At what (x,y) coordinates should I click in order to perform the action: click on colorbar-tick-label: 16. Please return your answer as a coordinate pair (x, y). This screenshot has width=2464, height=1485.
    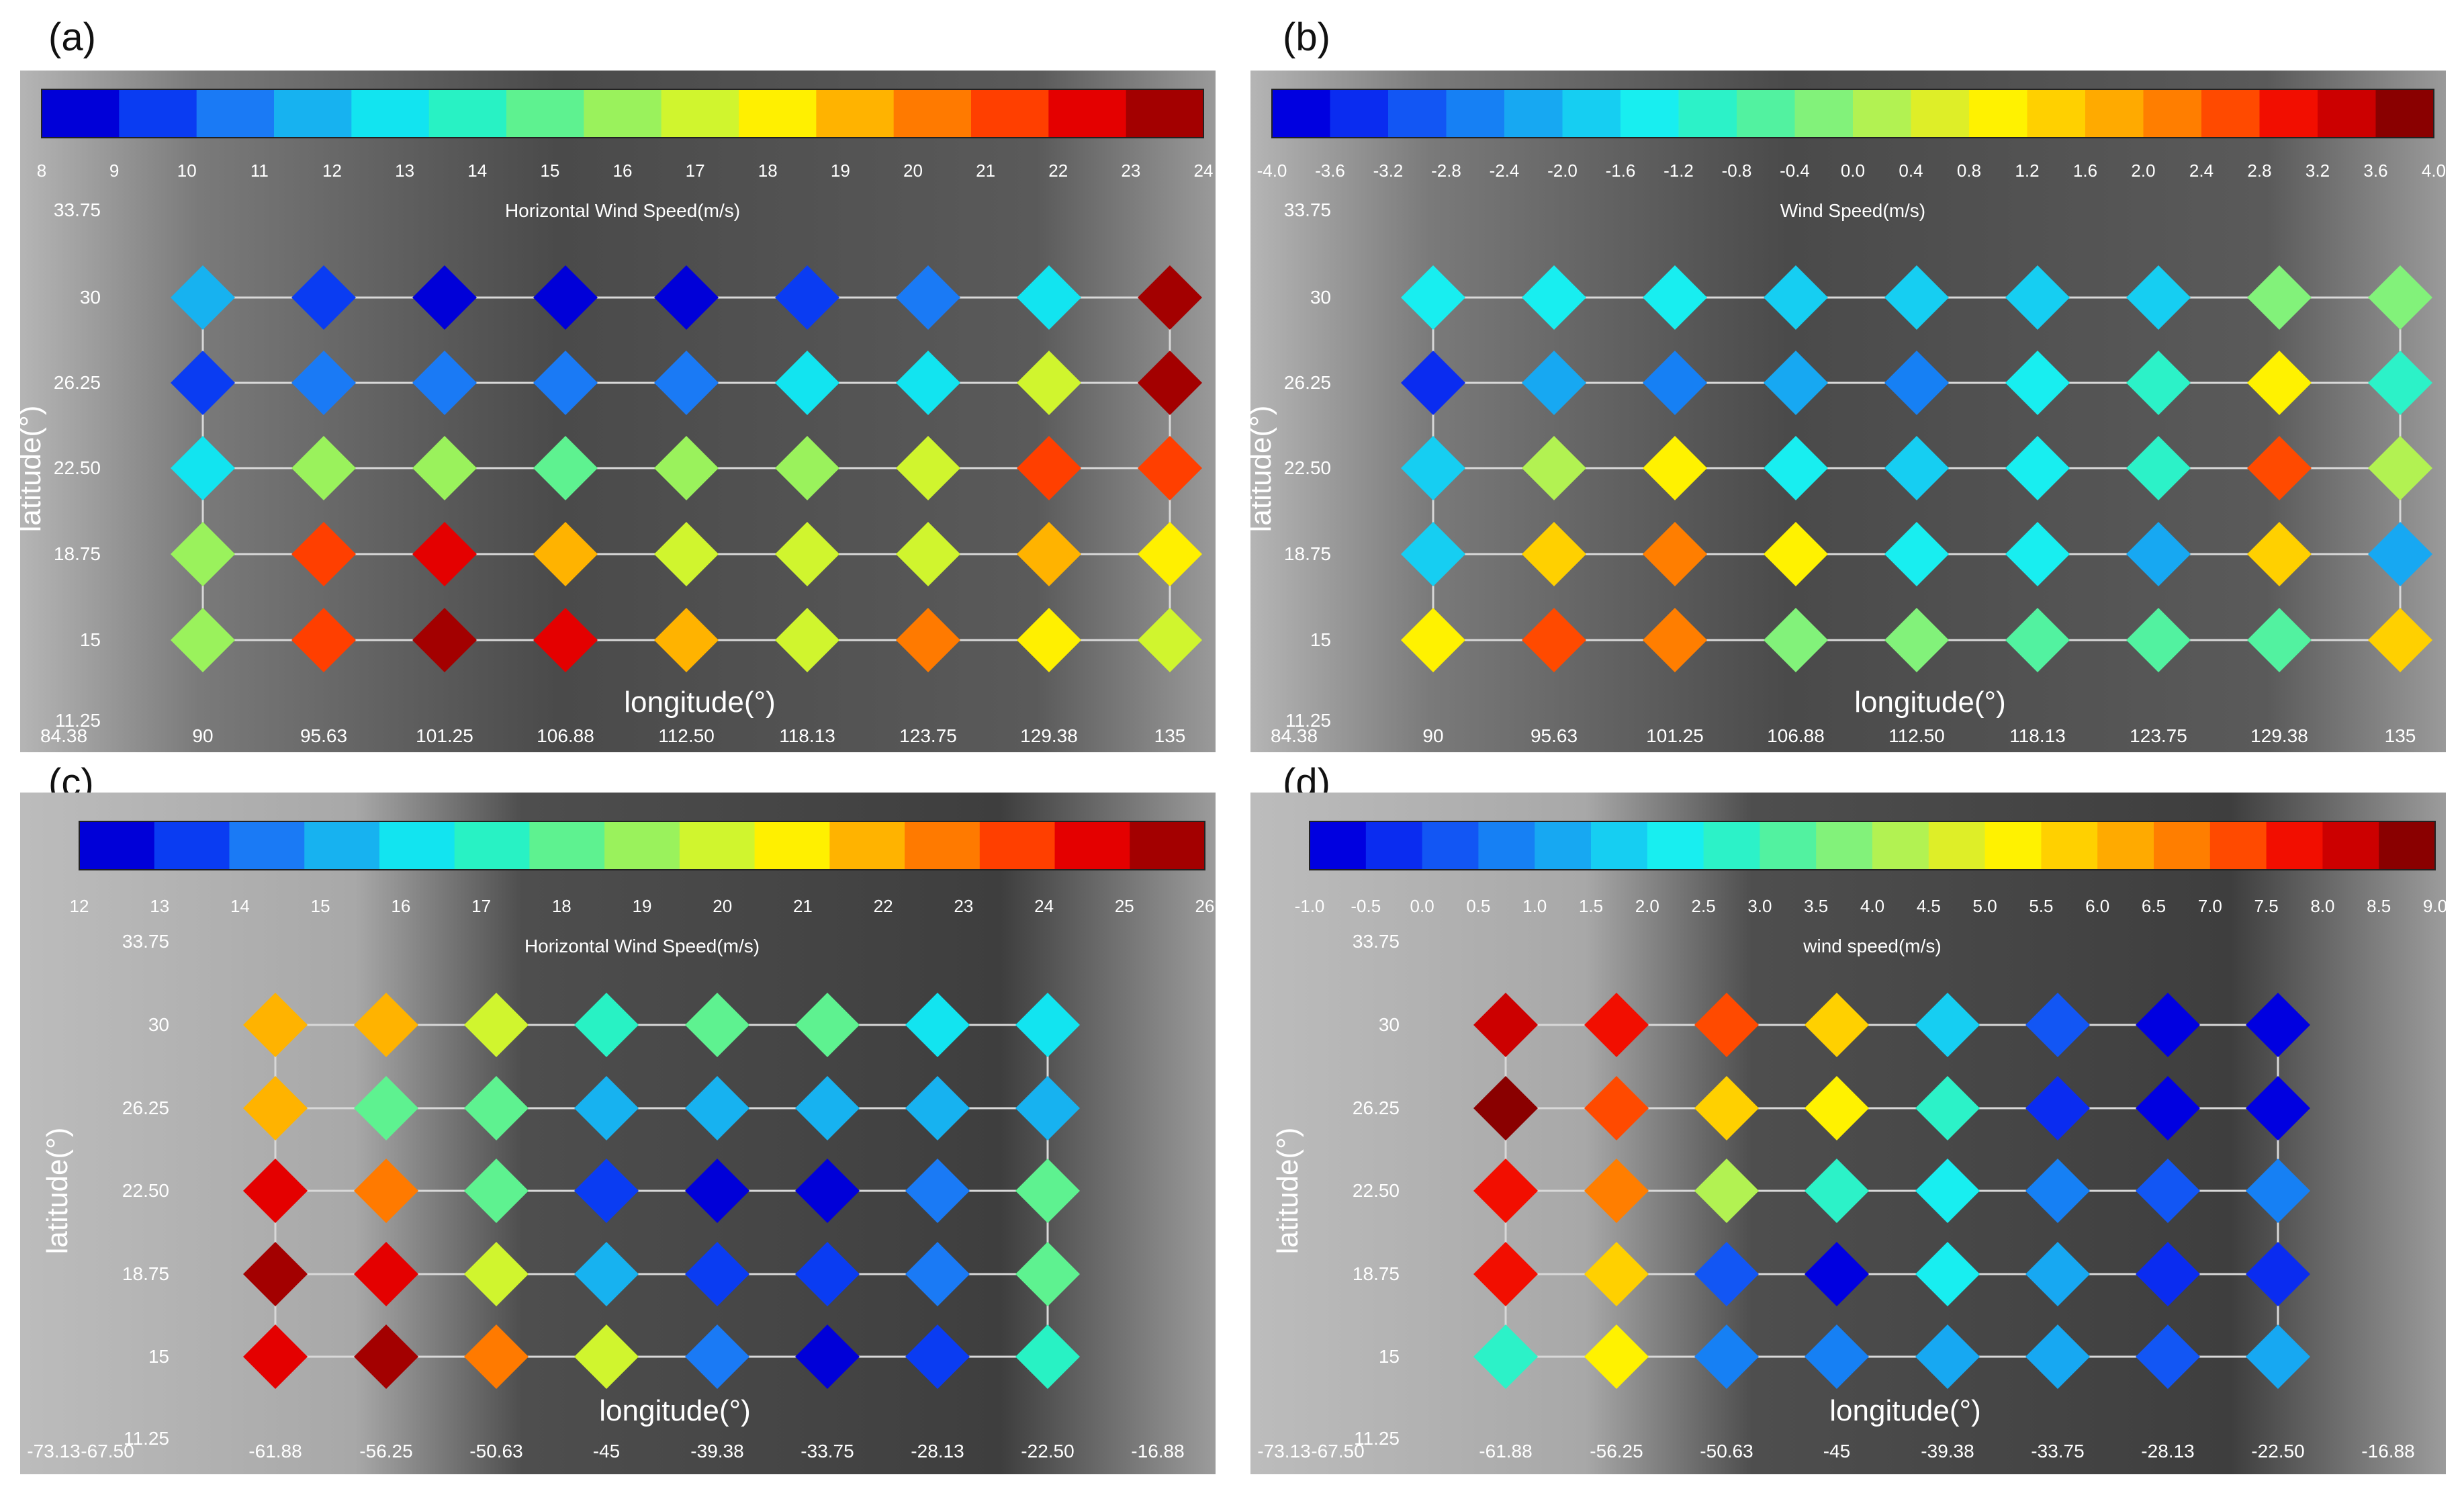
    Looking at the image, I should click on (623, 171).